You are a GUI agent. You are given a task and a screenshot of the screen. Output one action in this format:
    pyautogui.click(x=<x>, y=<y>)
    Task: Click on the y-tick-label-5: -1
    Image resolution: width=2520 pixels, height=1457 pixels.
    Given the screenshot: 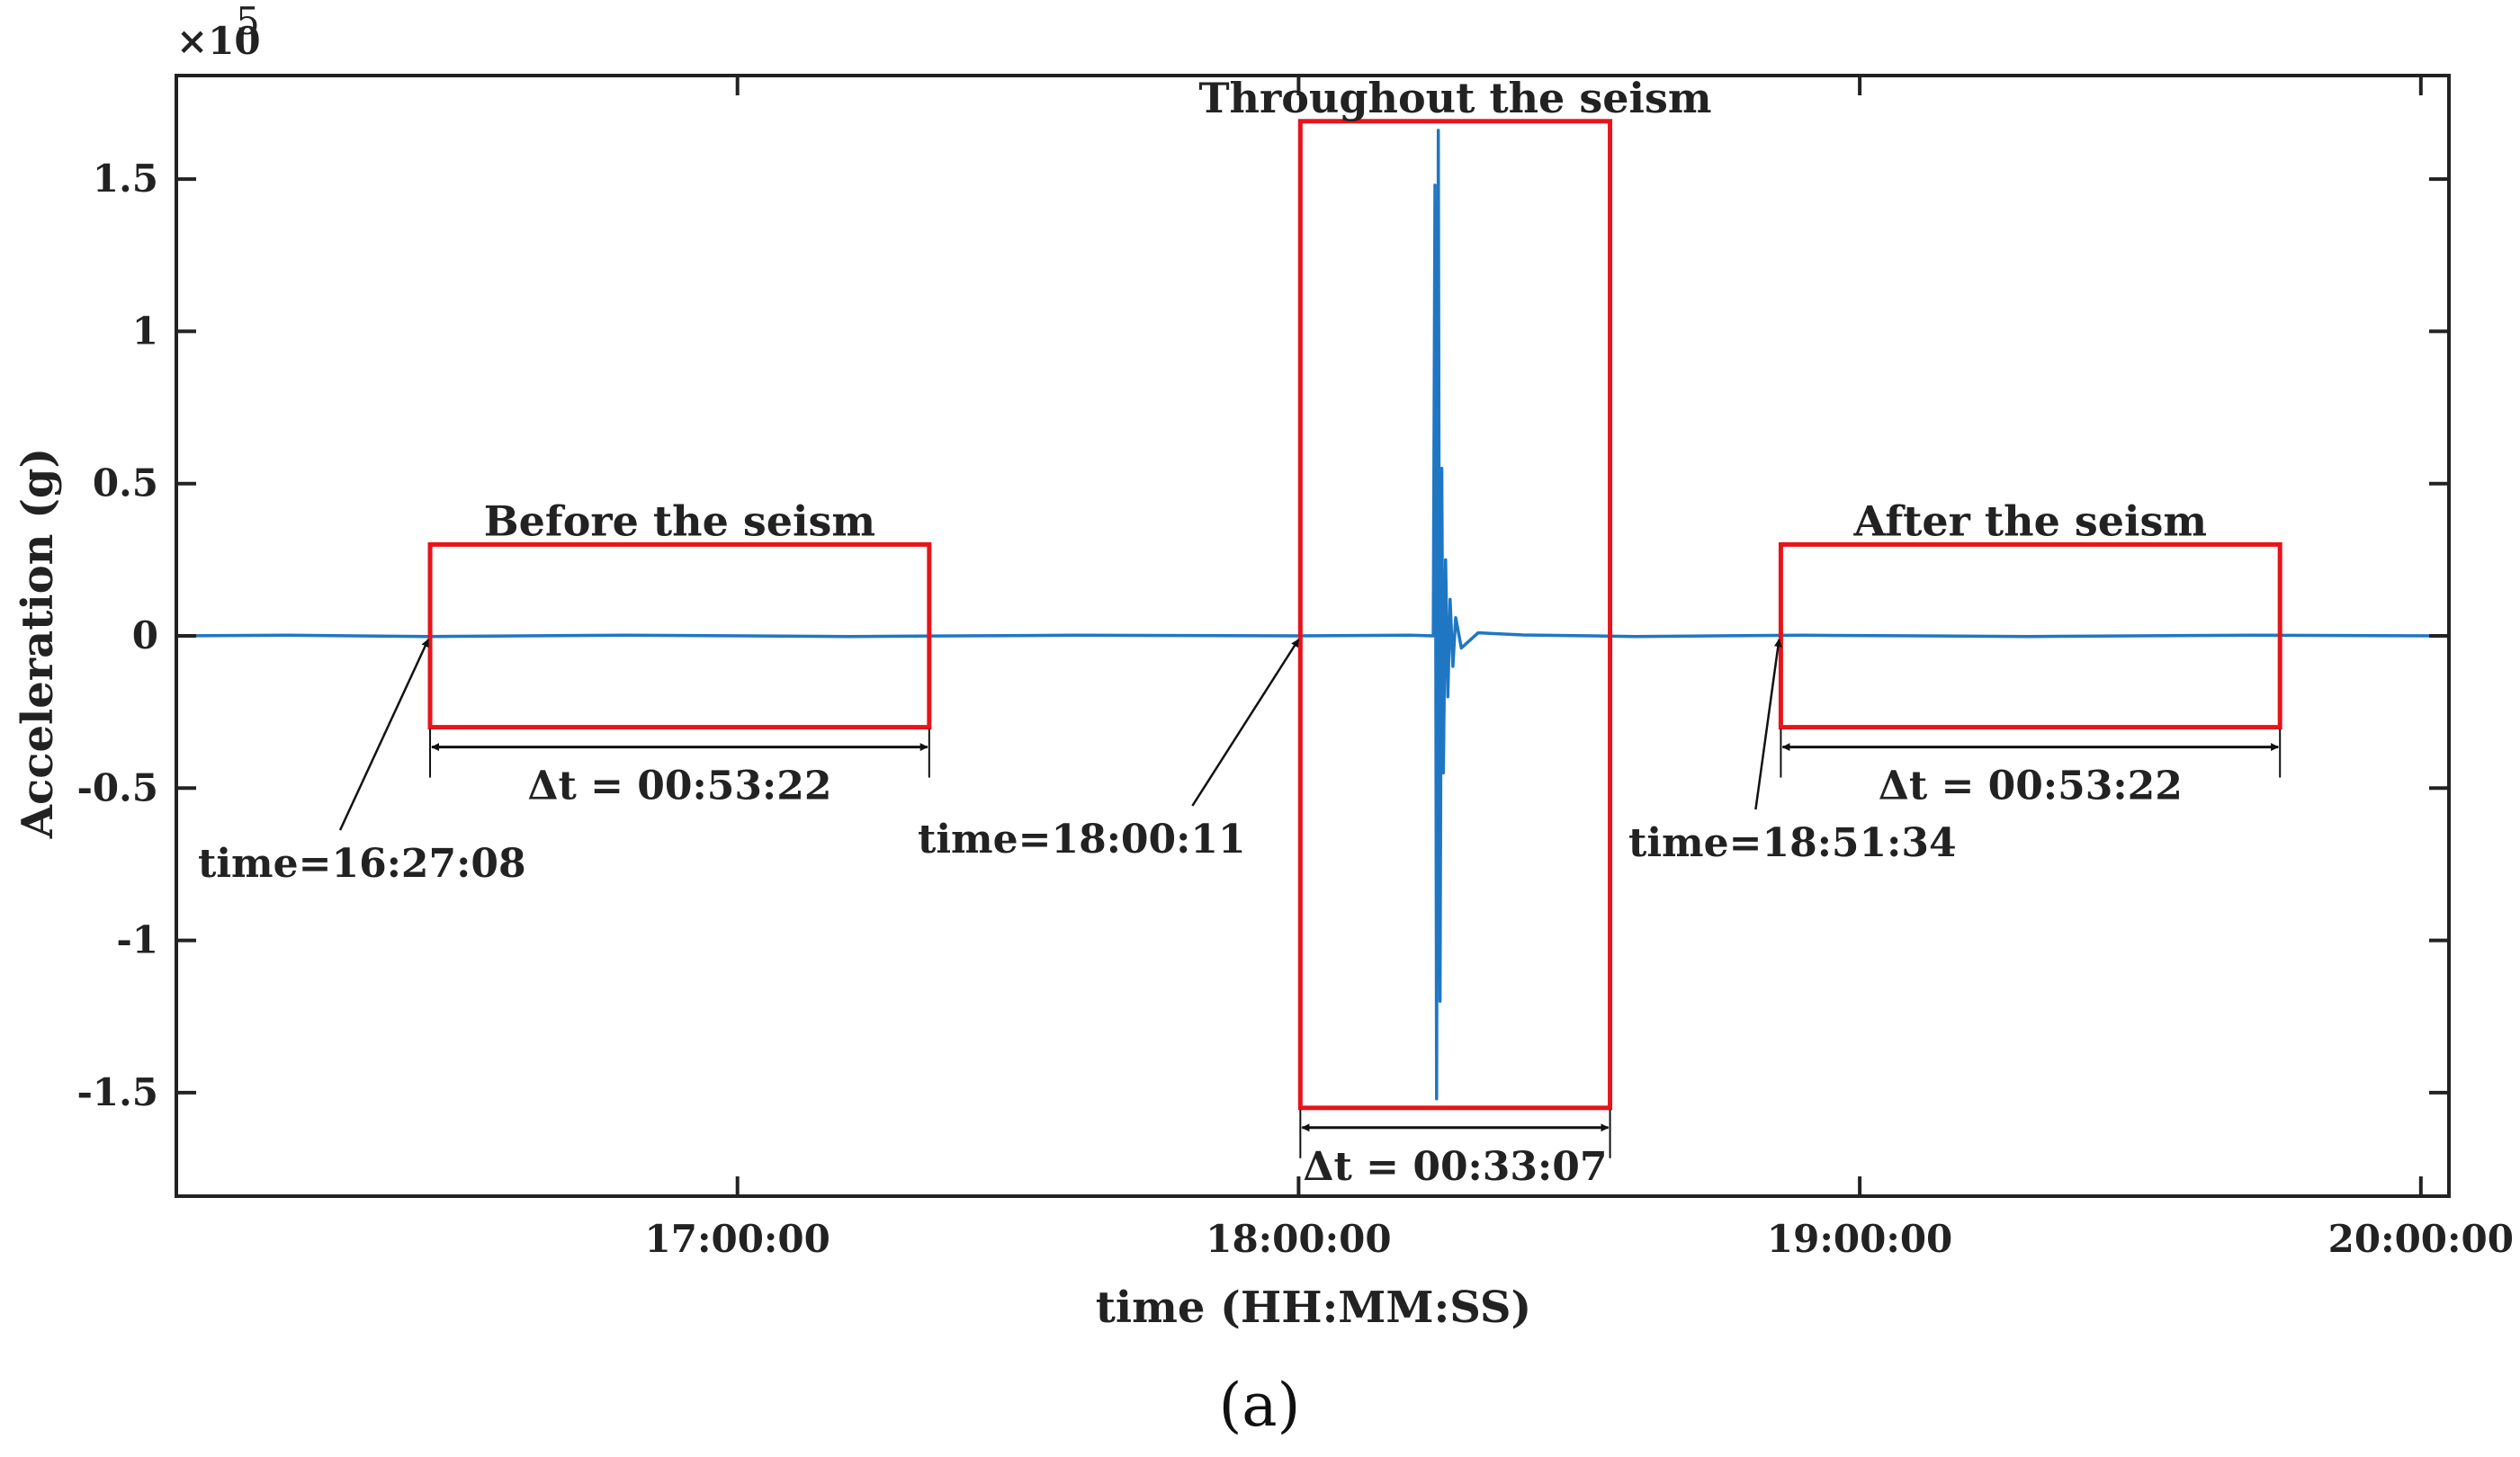 What is the action you would take?
    pyautogui.click(x=137, y=940)
    